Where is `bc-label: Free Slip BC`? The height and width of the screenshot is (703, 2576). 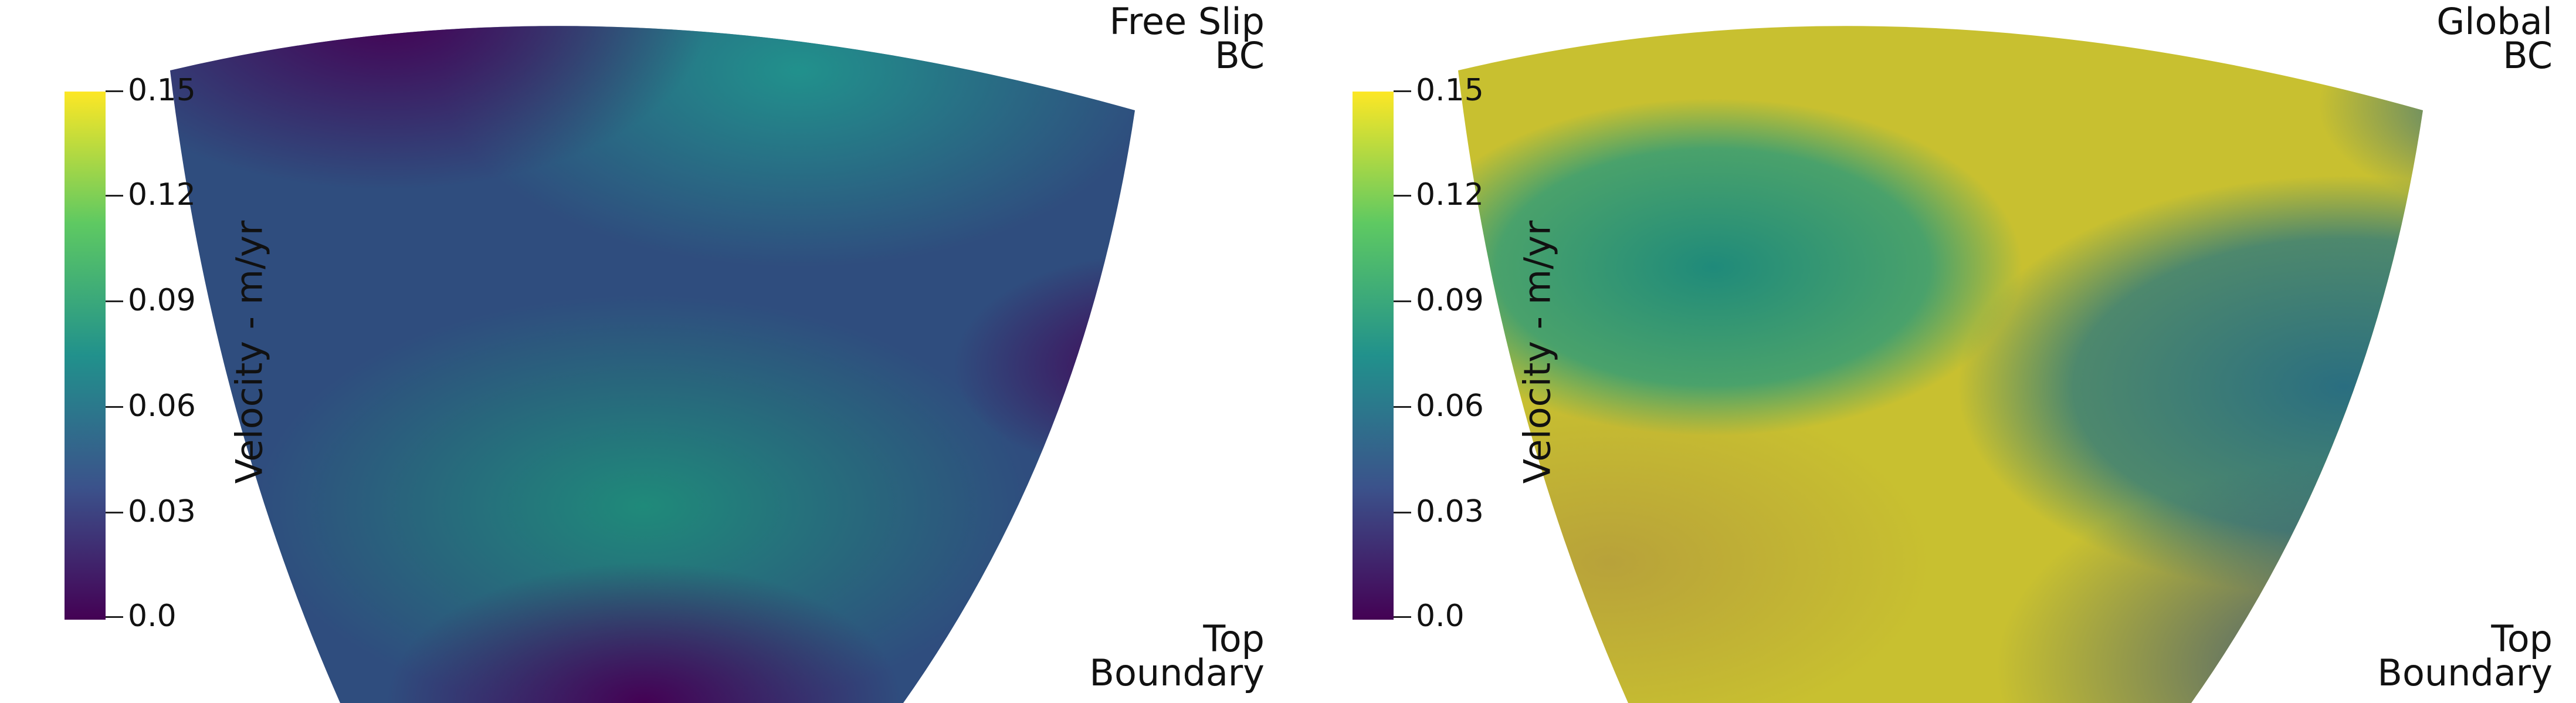 bc-label: Free Slip BC is located at coordinates (1187, 39).